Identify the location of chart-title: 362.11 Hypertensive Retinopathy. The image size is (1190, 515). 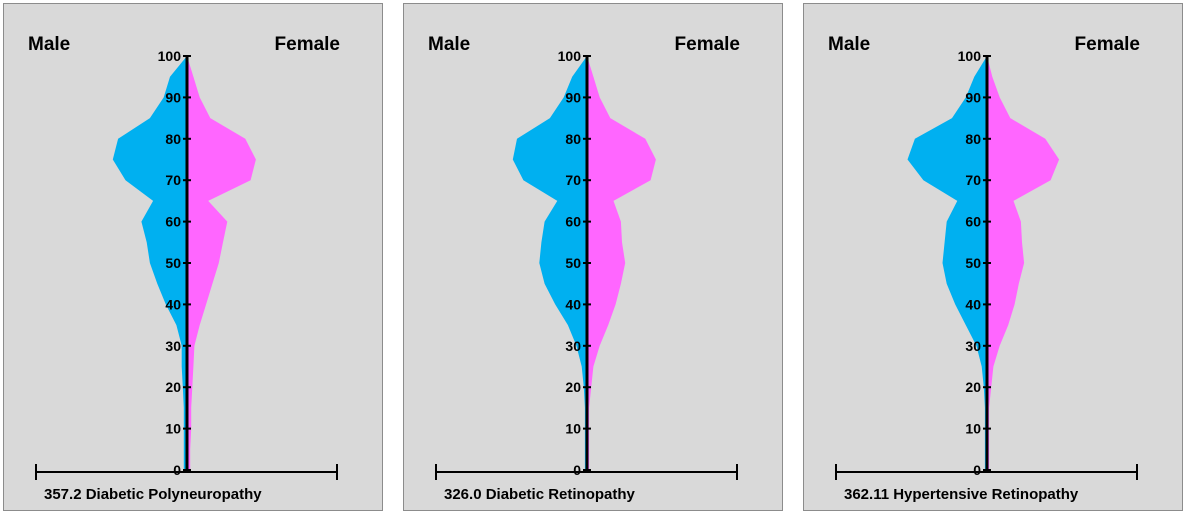
(961, 494).